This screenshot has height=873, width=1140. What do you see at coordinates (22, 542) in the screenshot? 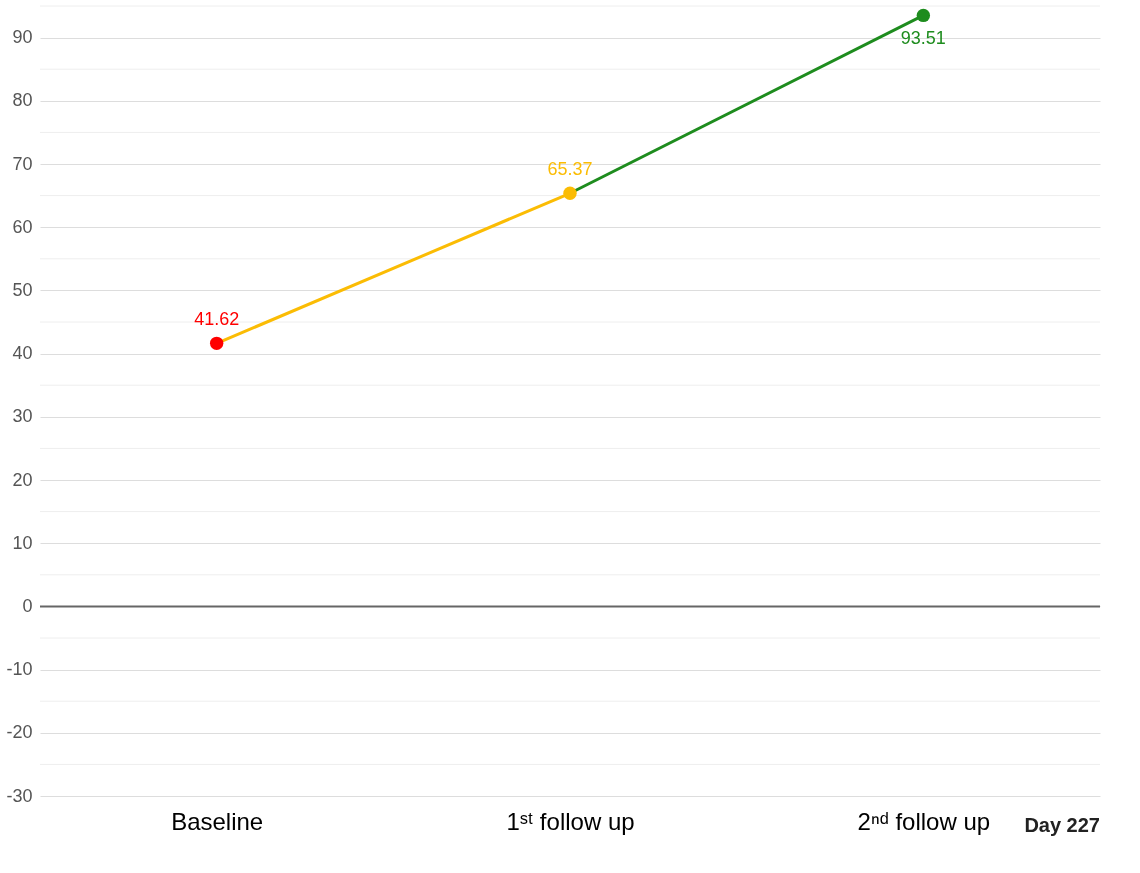
I see `y-tick-label: 10` at bounding box center [22, 542].